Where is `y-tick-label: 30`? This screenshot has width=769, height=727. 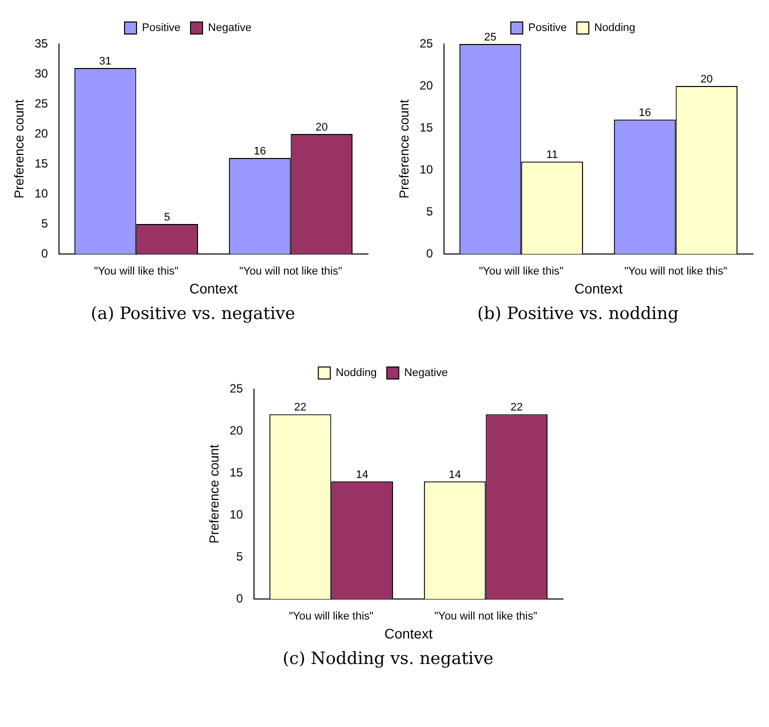
y-tick-label: 30 is located at coordinates (41, 73).